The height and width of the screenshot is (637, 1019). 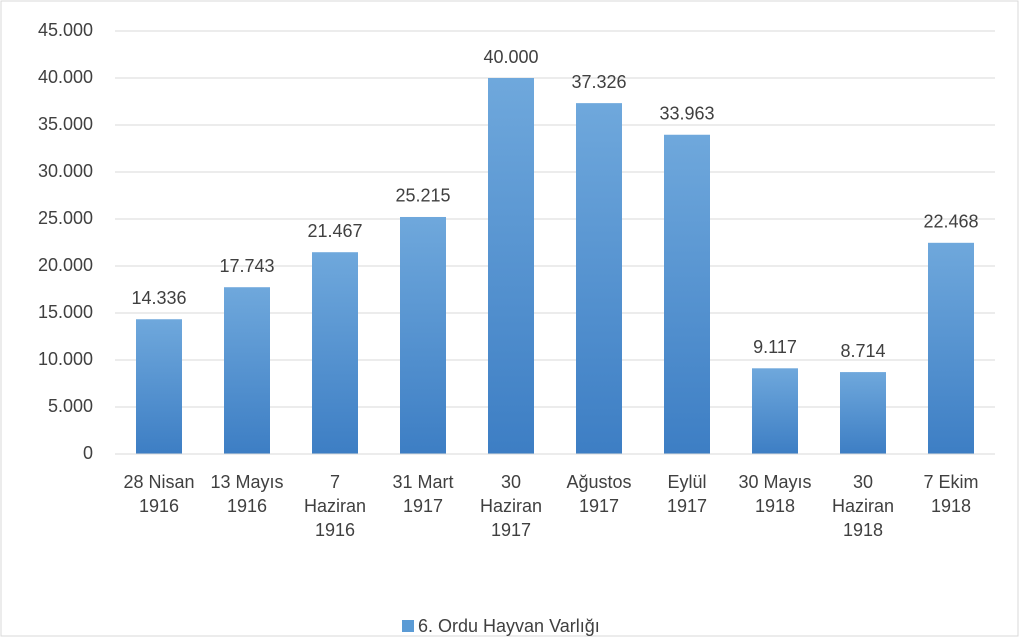 What do you see at coordinates (65, 265) in the screenshot?
I see `y-tick-label: 20.000` at bounding box center [65, 265].